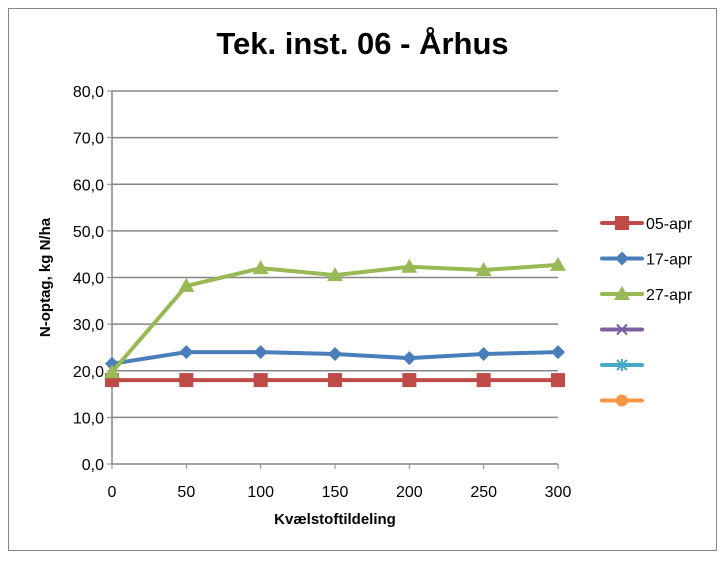 The height and width of the screenshot is (561, 725). What do you see at coordinates (88, 139) in the screenshot?
I see `y-tick-label: 70,0` at bounding box center [88, 139].